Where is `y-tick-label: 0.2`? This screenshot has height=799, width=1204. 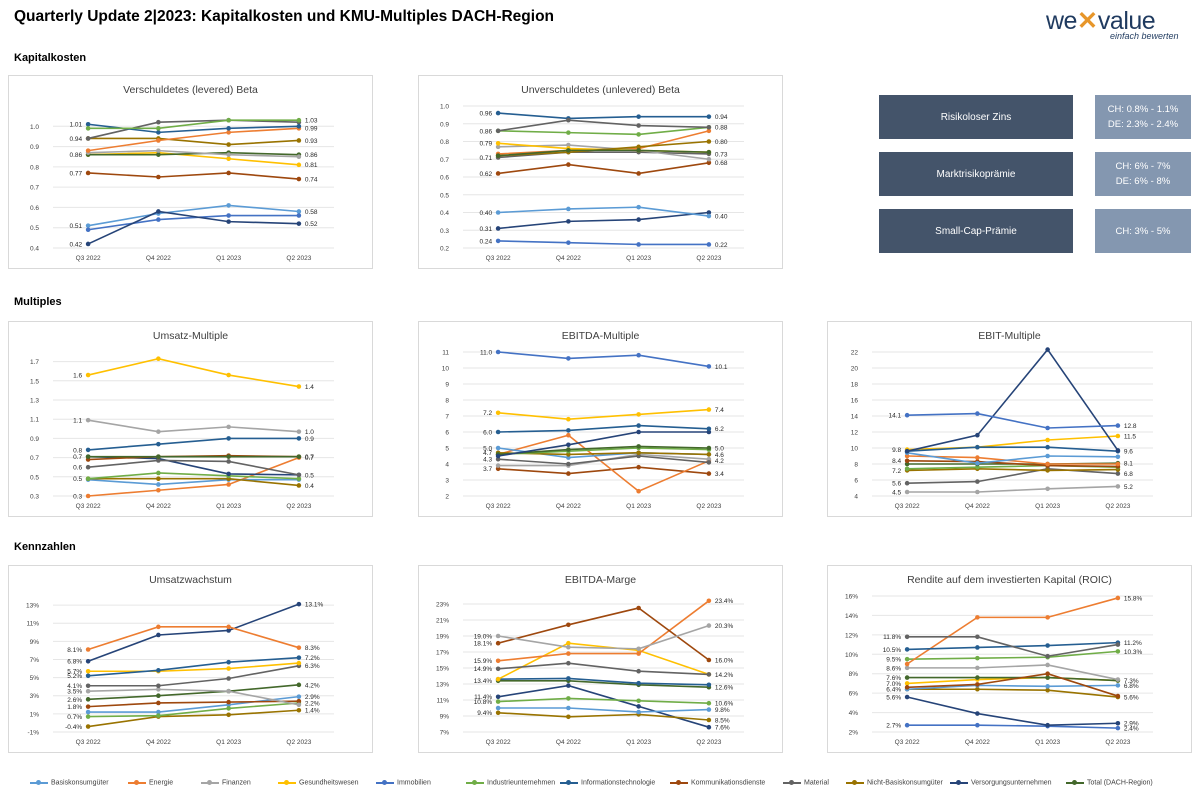
y-tick-label: 0.2 is located at coordinates (444, 249).